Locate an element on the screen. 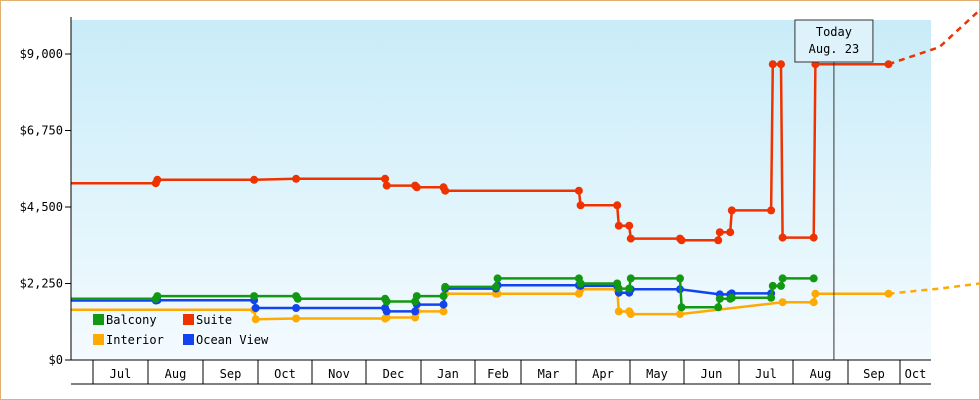 The height and width of the screenshot is (400, 980). legend-swatch-balcony is located at coordinates (98, 319).